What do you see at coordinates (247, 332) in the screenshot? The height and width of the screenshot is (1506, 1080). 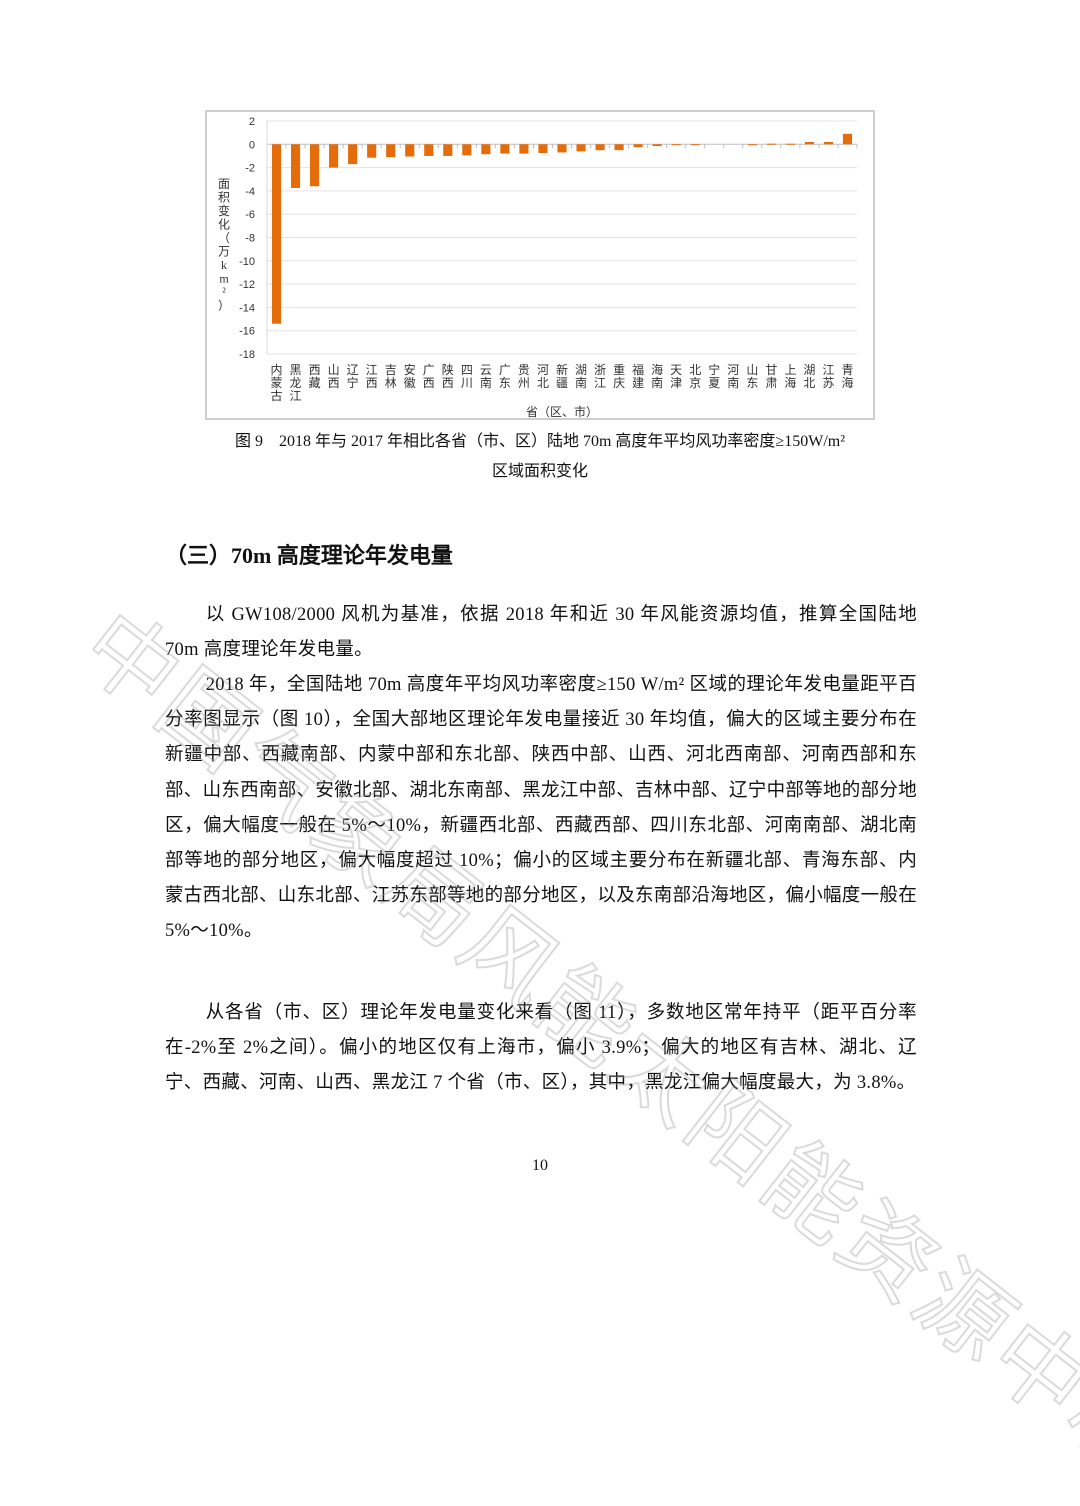 I see `y-tick-label: -16` at bounding box center [247, 332].